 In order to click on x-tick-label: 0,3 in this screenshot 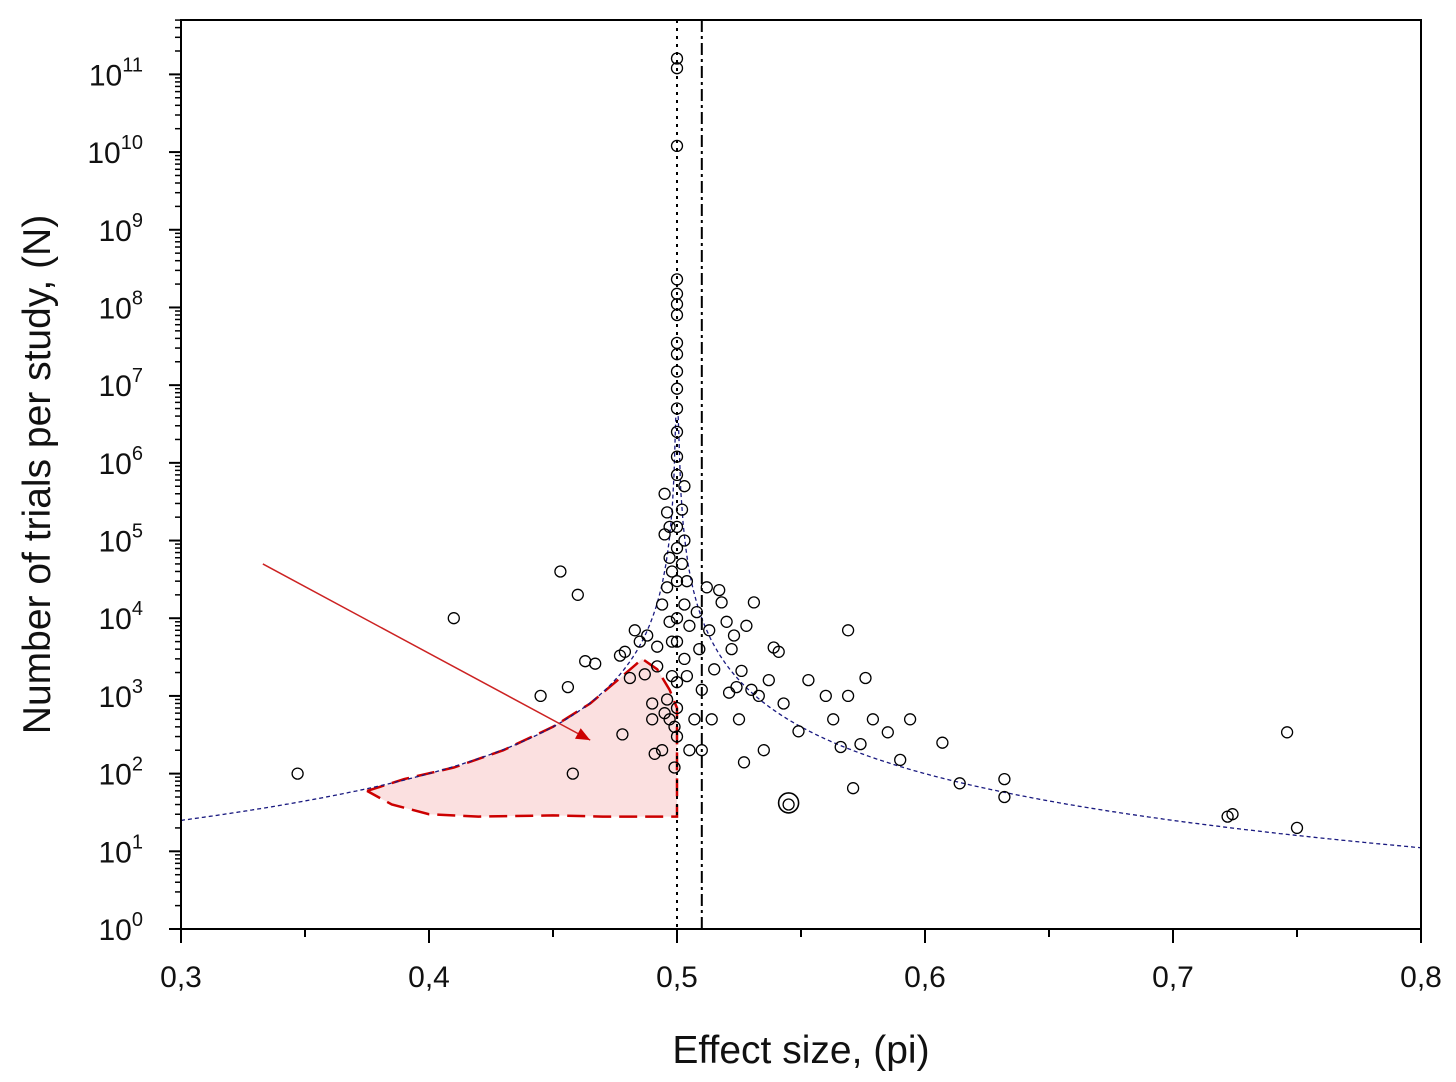, I will do `click(181, 977)`.